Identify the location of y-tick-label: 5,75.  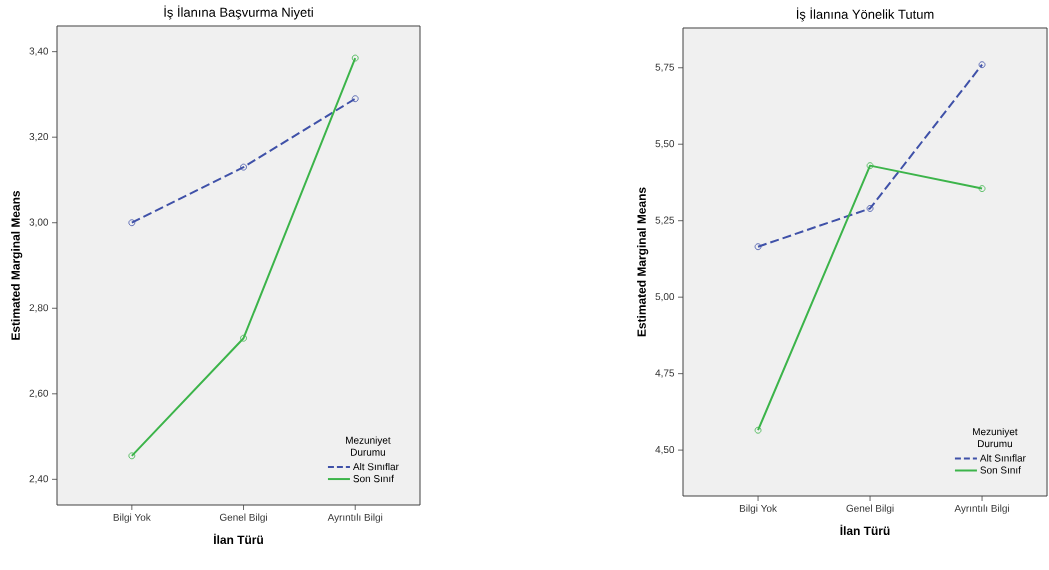
(665, 67).